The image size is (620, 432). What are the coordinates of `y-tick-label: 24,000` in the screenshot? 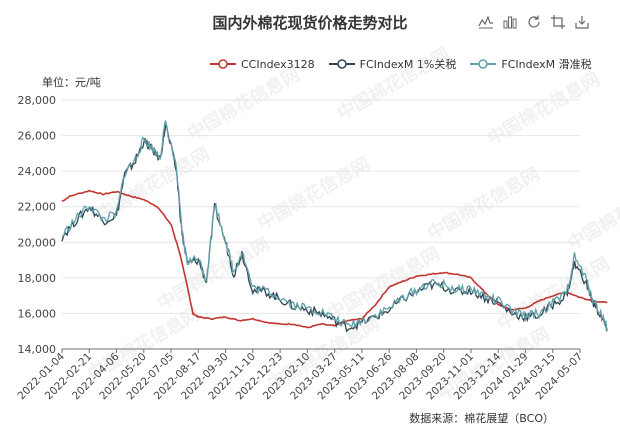 It's located at (37, 171).